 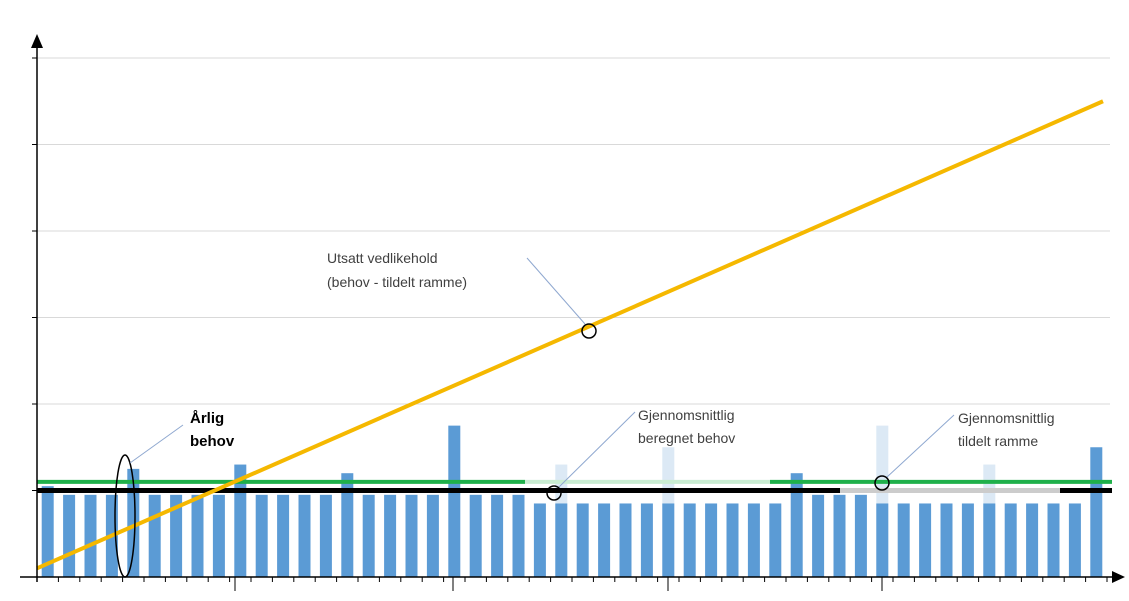 I want to click on annual-need-leader, so click(x=156, y=444).